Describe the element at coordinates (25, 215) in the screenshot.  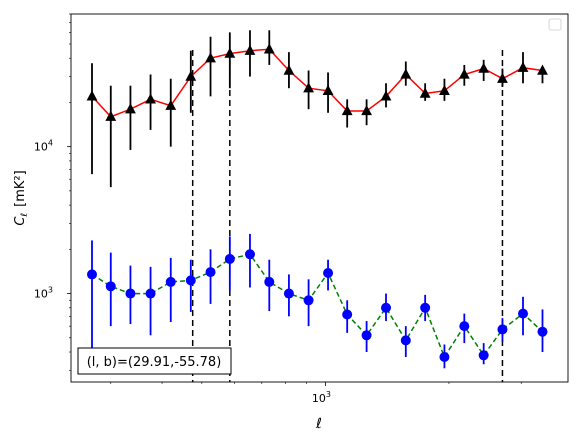
I see `y-axis-label-sub: ℓ` at that location.